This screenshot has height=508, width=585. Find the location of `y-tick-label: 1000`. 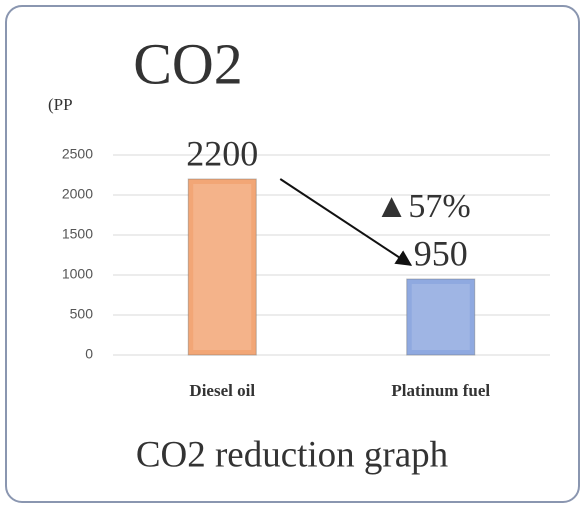

y-tick-label: 1000 is located at coordinates (77, 274).